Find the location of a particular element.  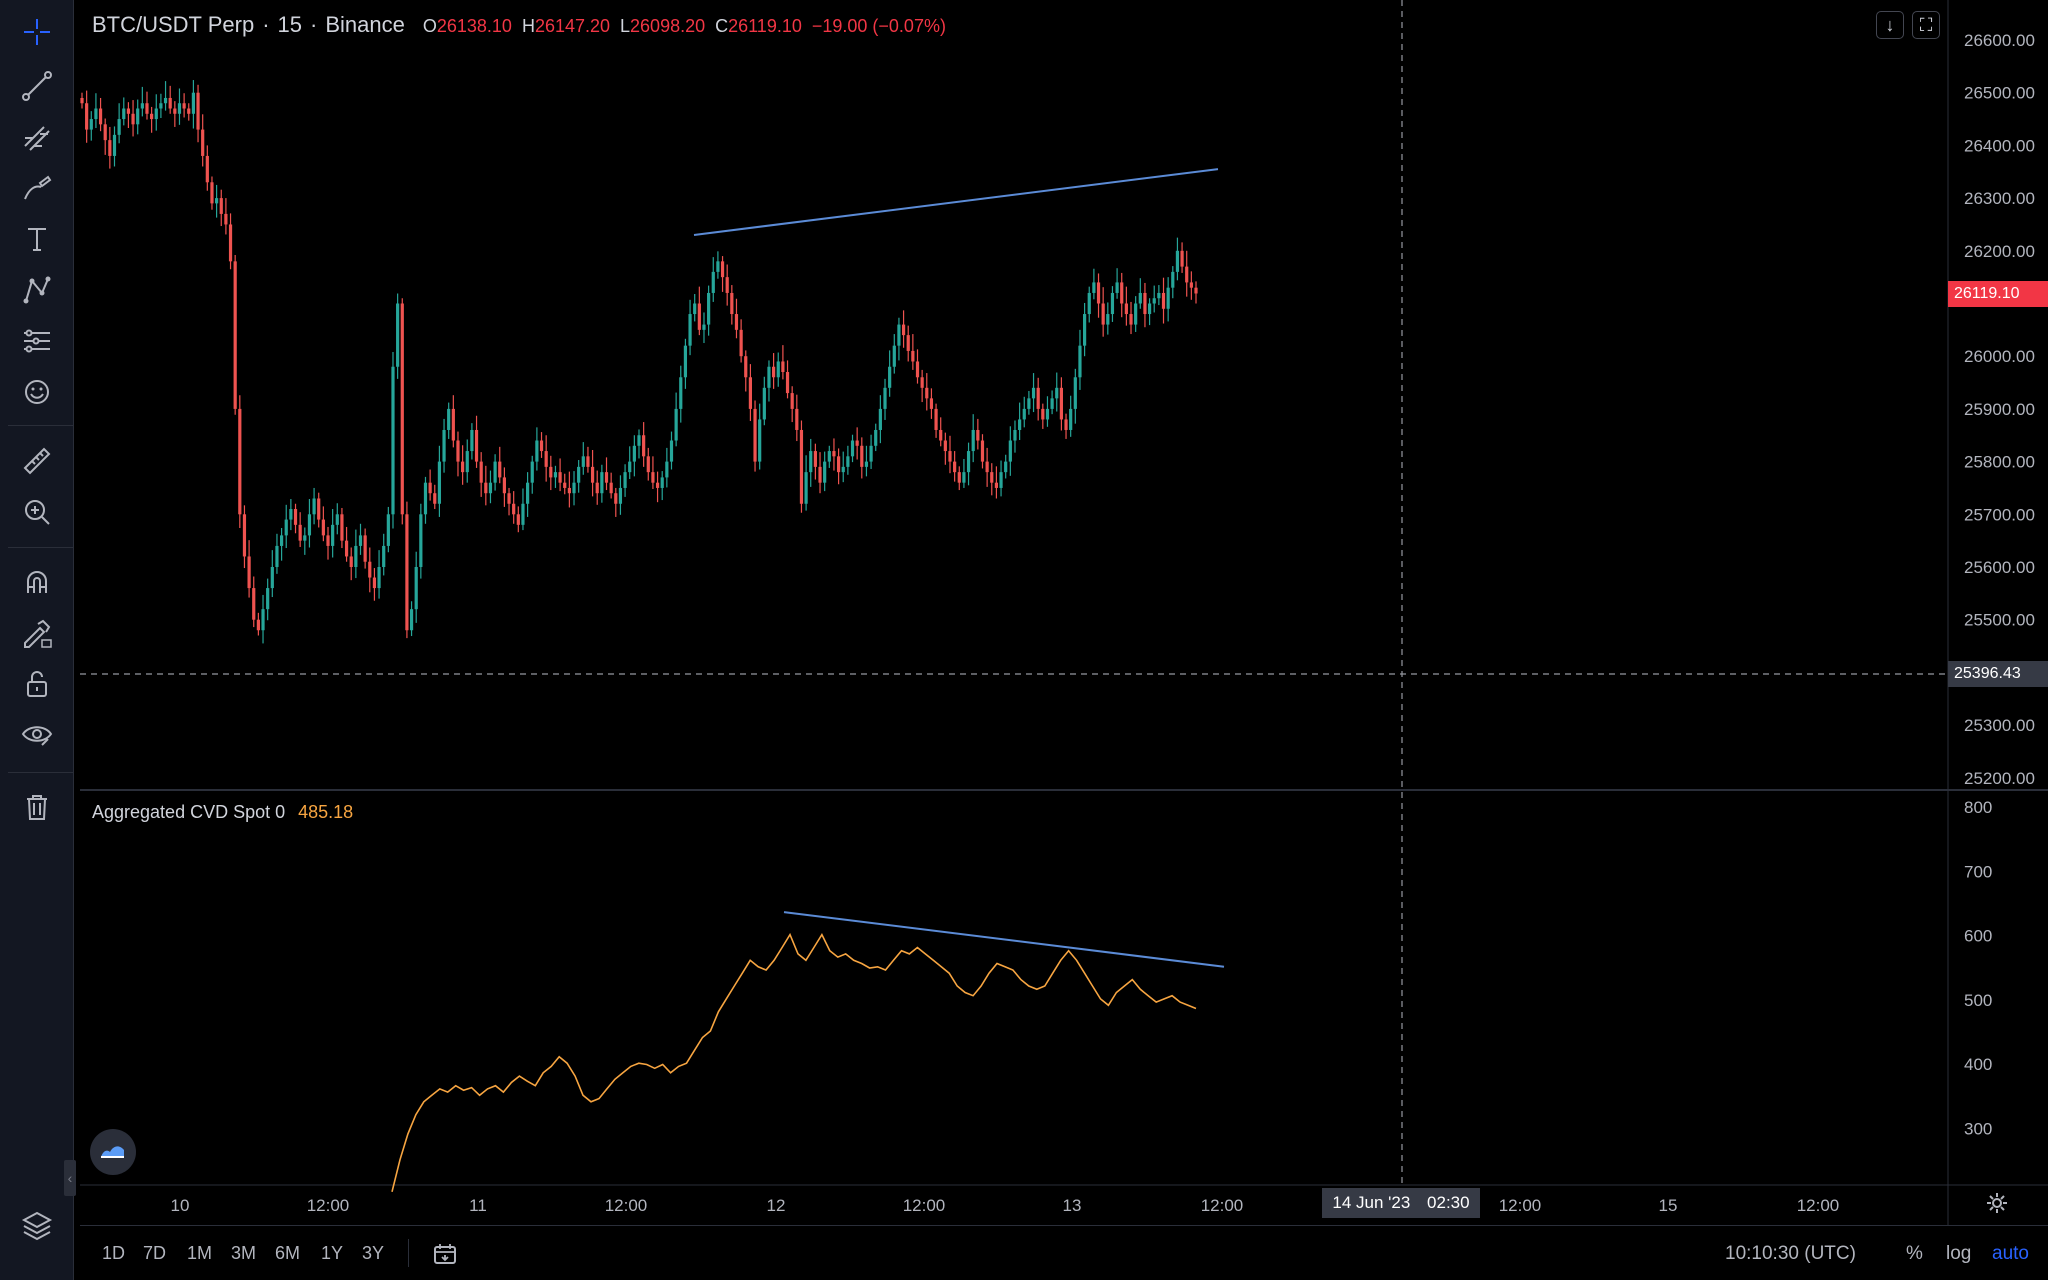

range-7d-button: 7D is located at coordinates (155, 1253).